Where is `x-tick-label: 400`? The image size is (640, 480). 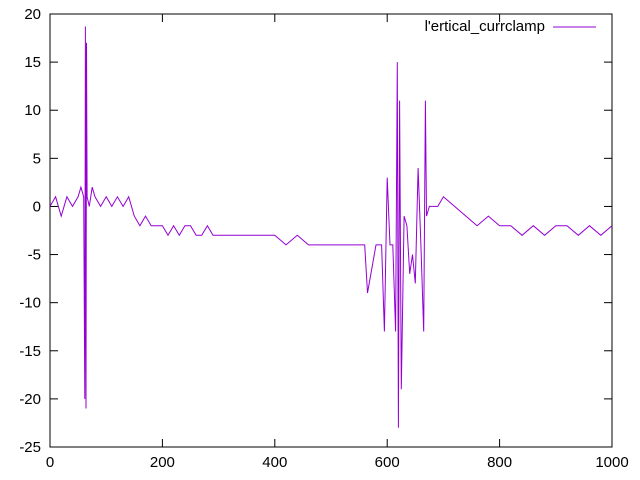 x-tick-label: 400 is located at coordinates (274, 462).